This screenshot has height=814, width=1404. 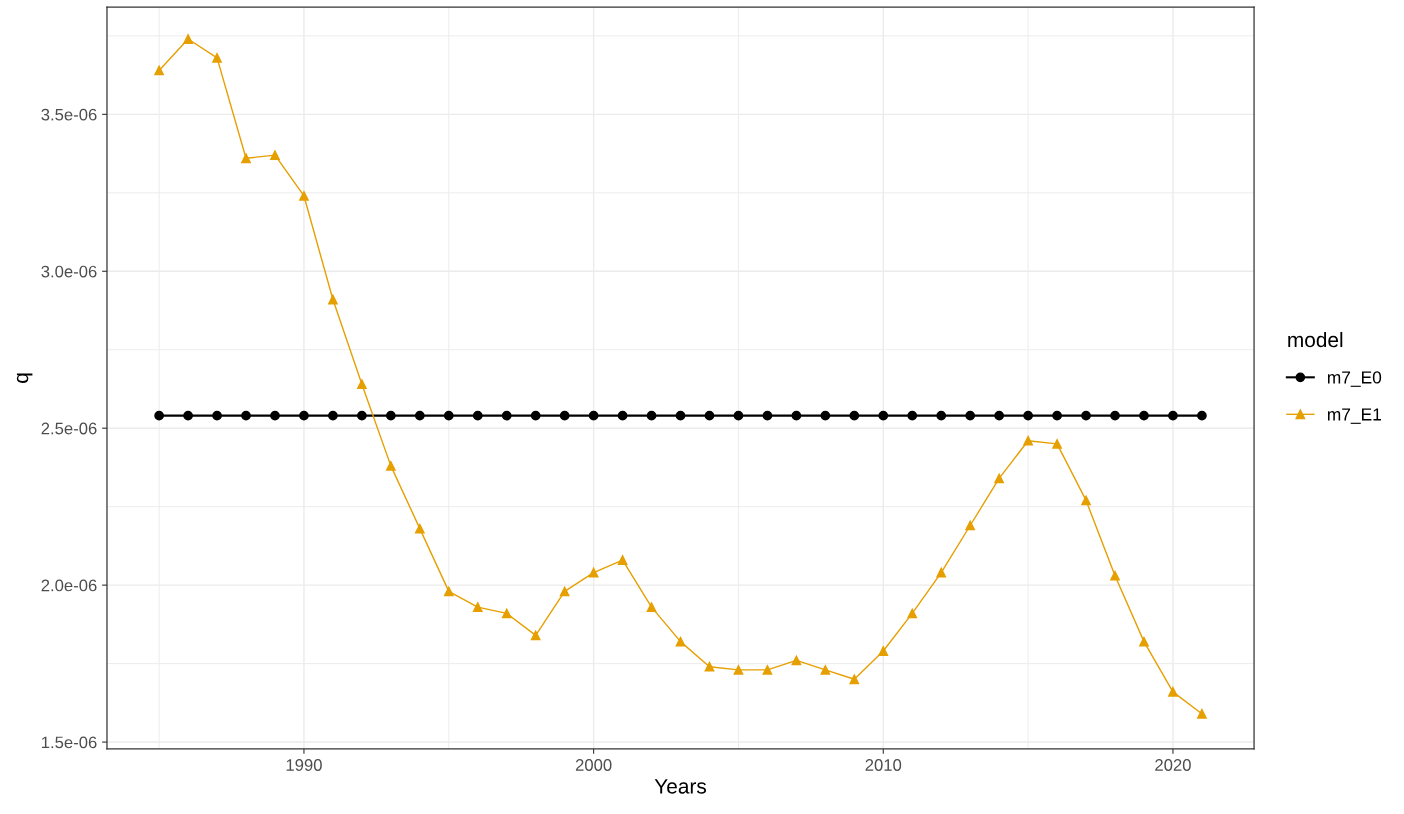 What do you see at coordinates (1354, 379) in the screenshot?
I see `legend-label: m7_E0` at bounding box center [1354, 379].